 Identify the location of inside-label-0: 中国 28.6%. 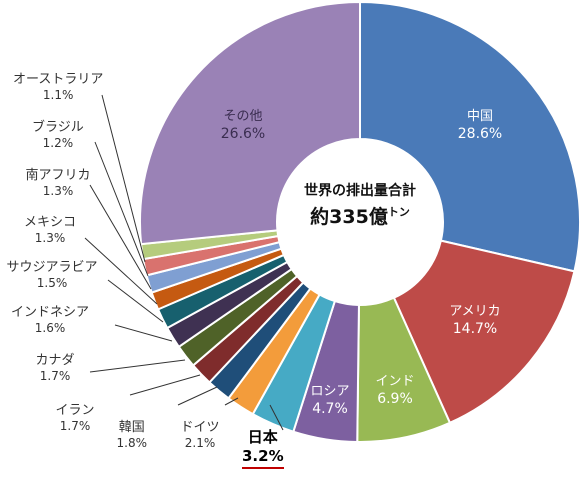
(480, 125).